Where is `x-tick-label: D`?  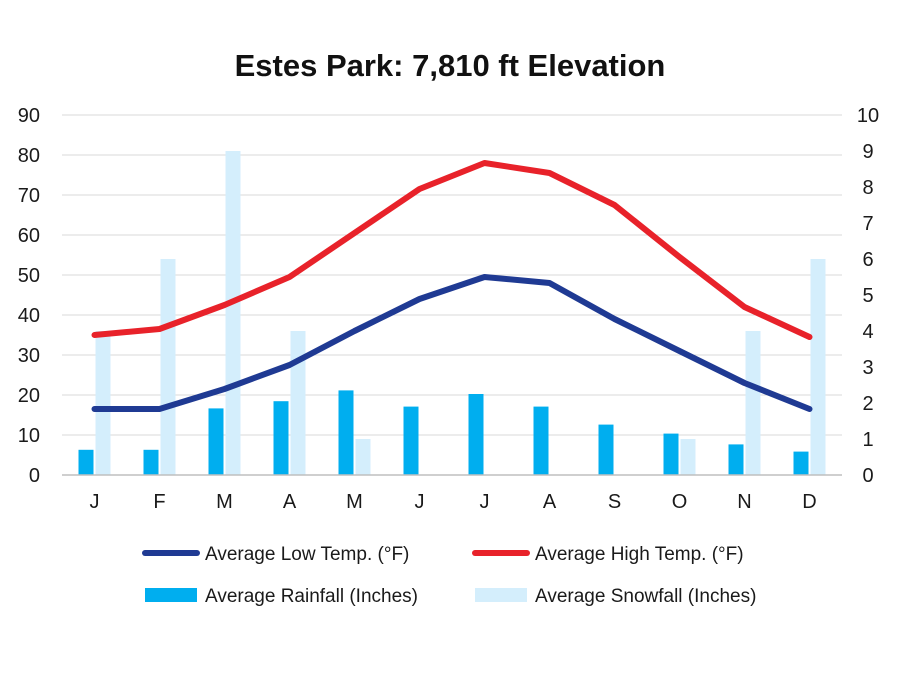
x-tick-label: D is located at coordinates (809, 502).